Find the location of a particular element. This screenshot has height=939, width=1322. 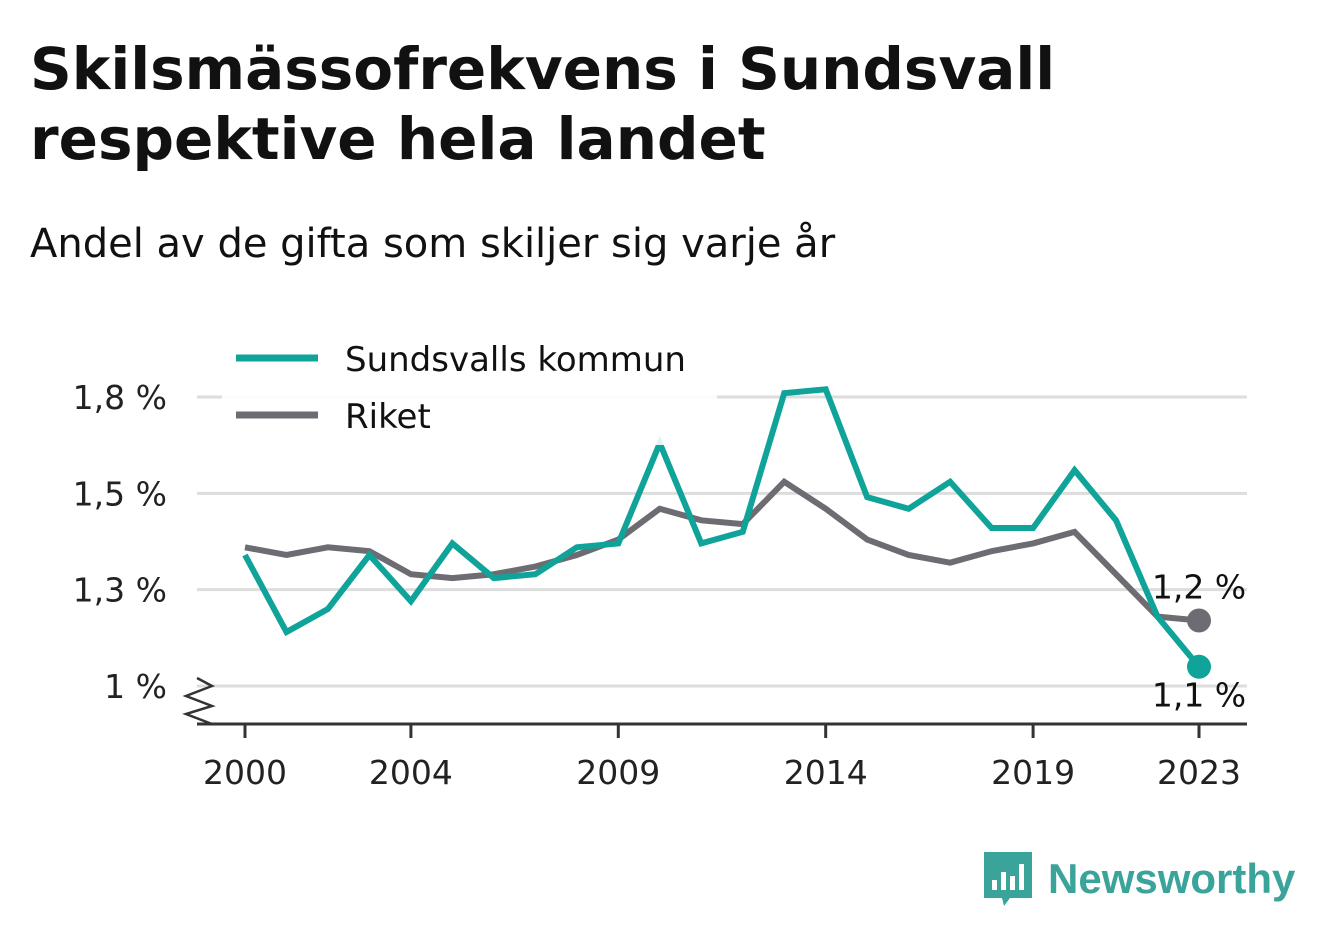

x-tick-label: 2009 is located at coordinates (618, 772).